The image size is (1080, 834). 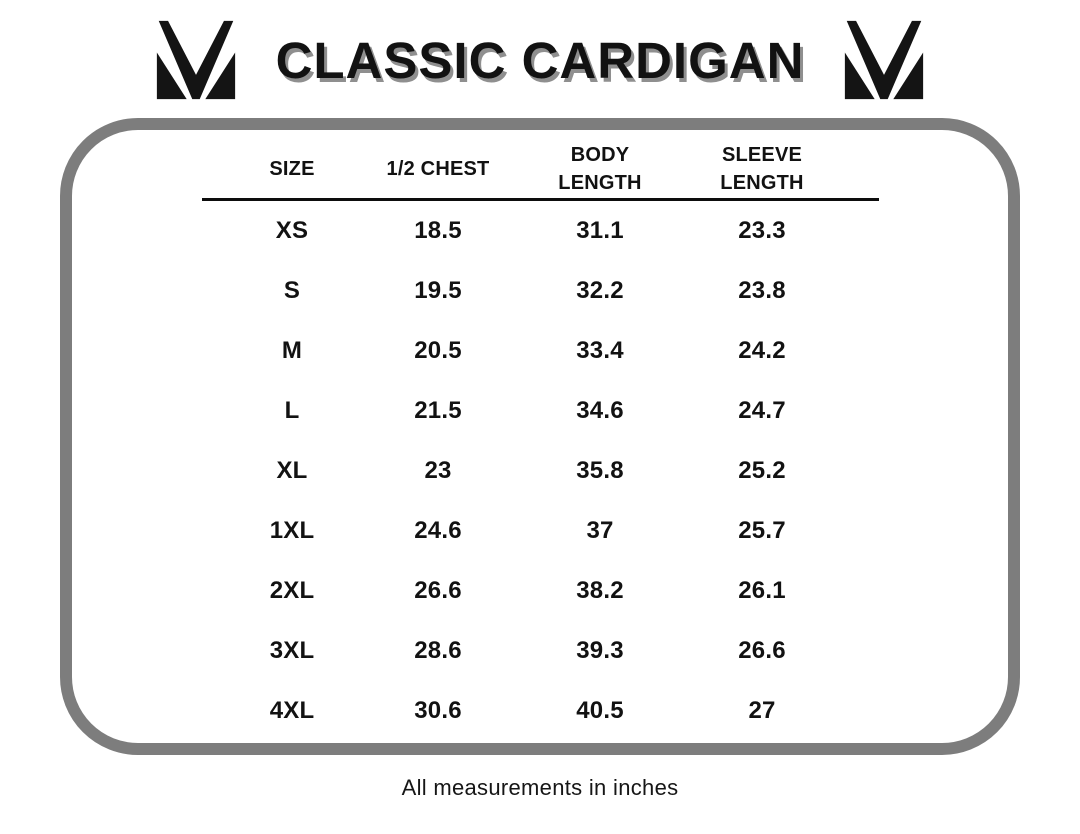 What do you see at coordinates (762, 530) in the screenshot?
I see `measurement-value: 25.7` at bounding box center [762, 530].